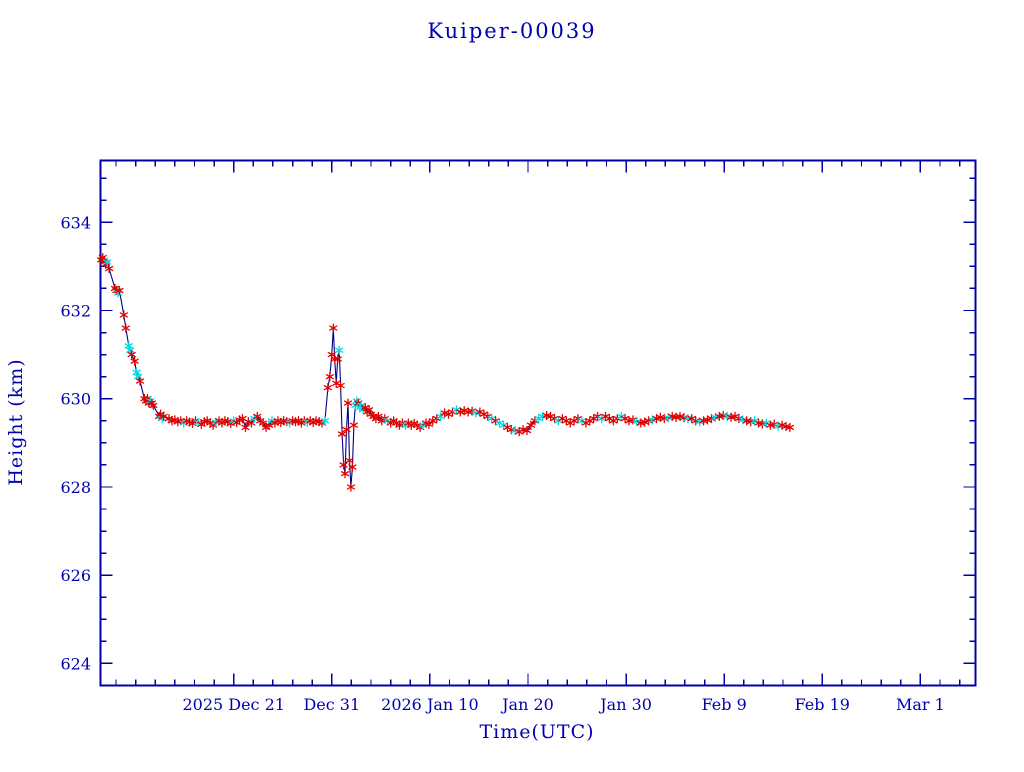  I want to click on x-tick-label: Jan 30, so click(625, 704).